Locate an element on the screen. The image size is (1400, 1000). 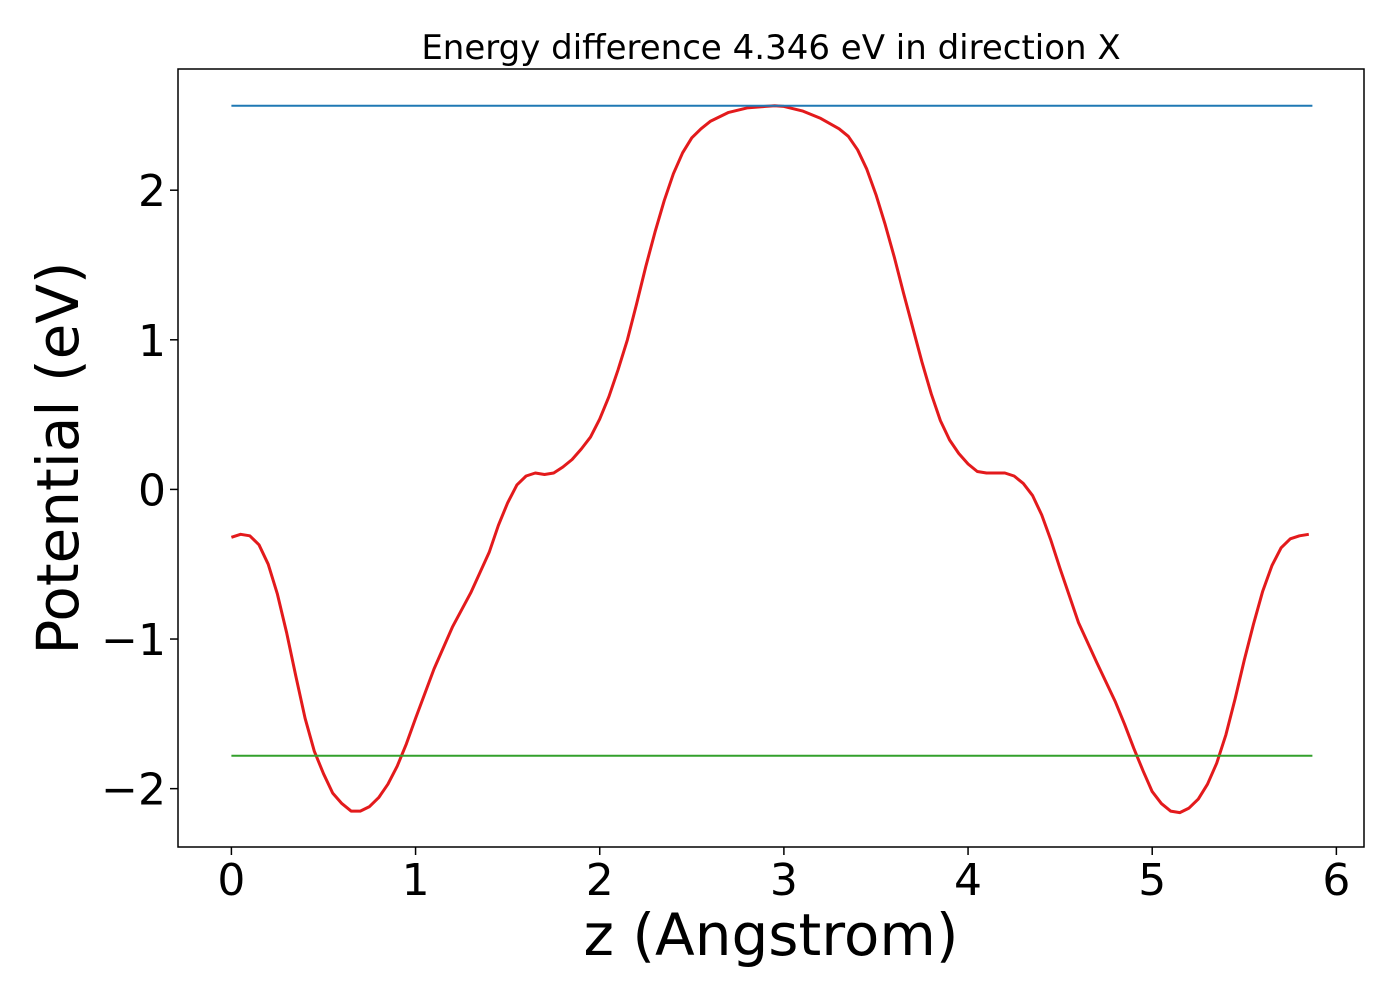
x-tick-label: 1 is located at coordinates (416, 880).